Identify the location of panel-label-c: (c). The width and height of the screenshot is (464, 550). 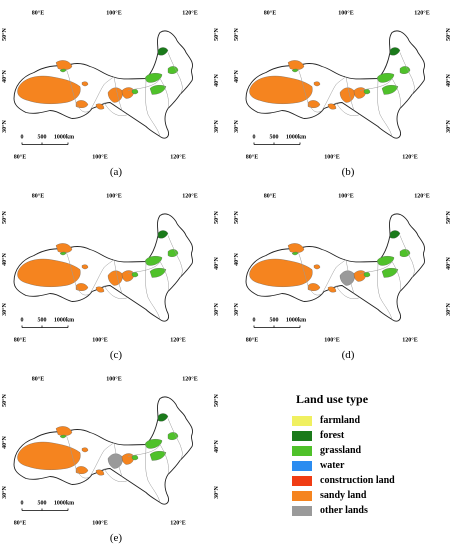
(116, 355).